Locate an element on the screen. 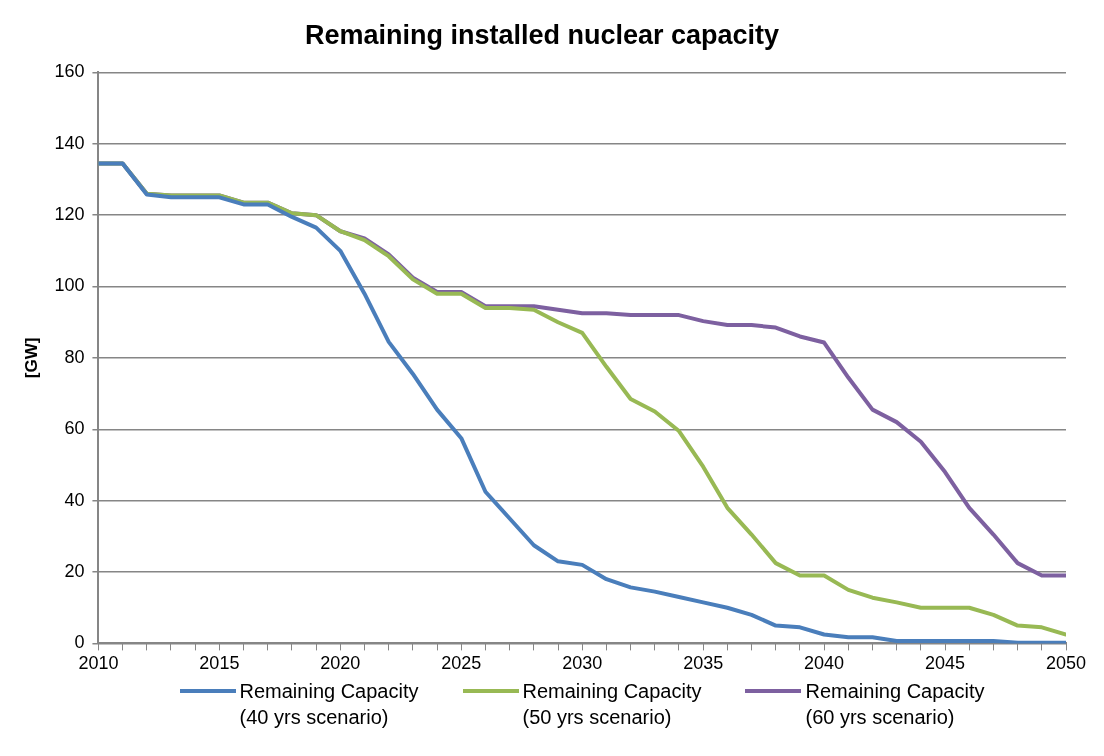  x-tick-label: 2050 is located at coordinates (1066, 663).